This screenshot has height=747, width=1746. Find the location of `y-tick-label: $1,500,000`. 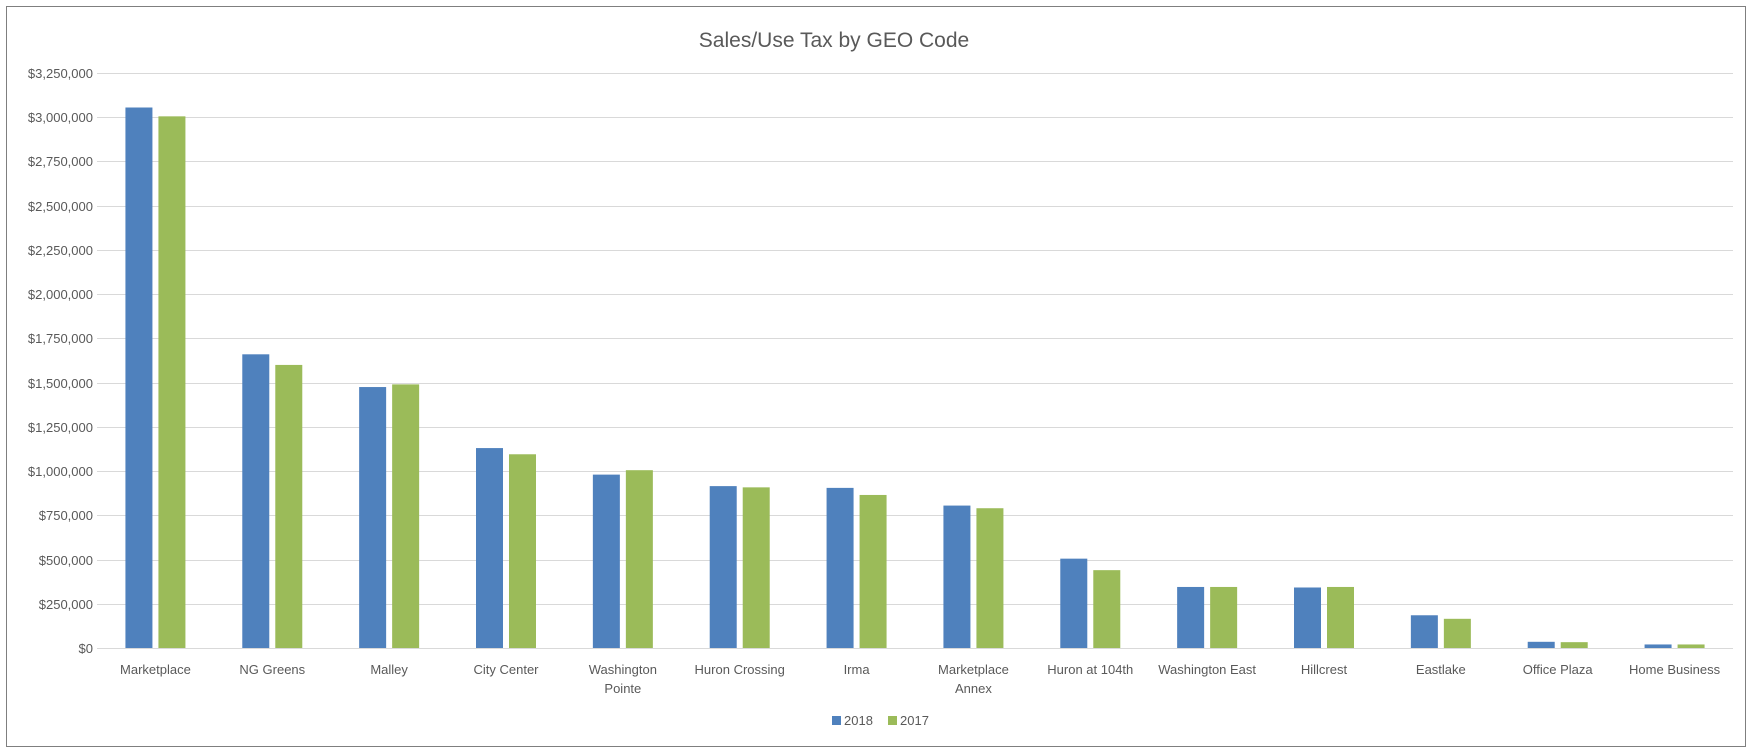

y-tick-label: $1,500,000 is located at coordinates (60, 383).